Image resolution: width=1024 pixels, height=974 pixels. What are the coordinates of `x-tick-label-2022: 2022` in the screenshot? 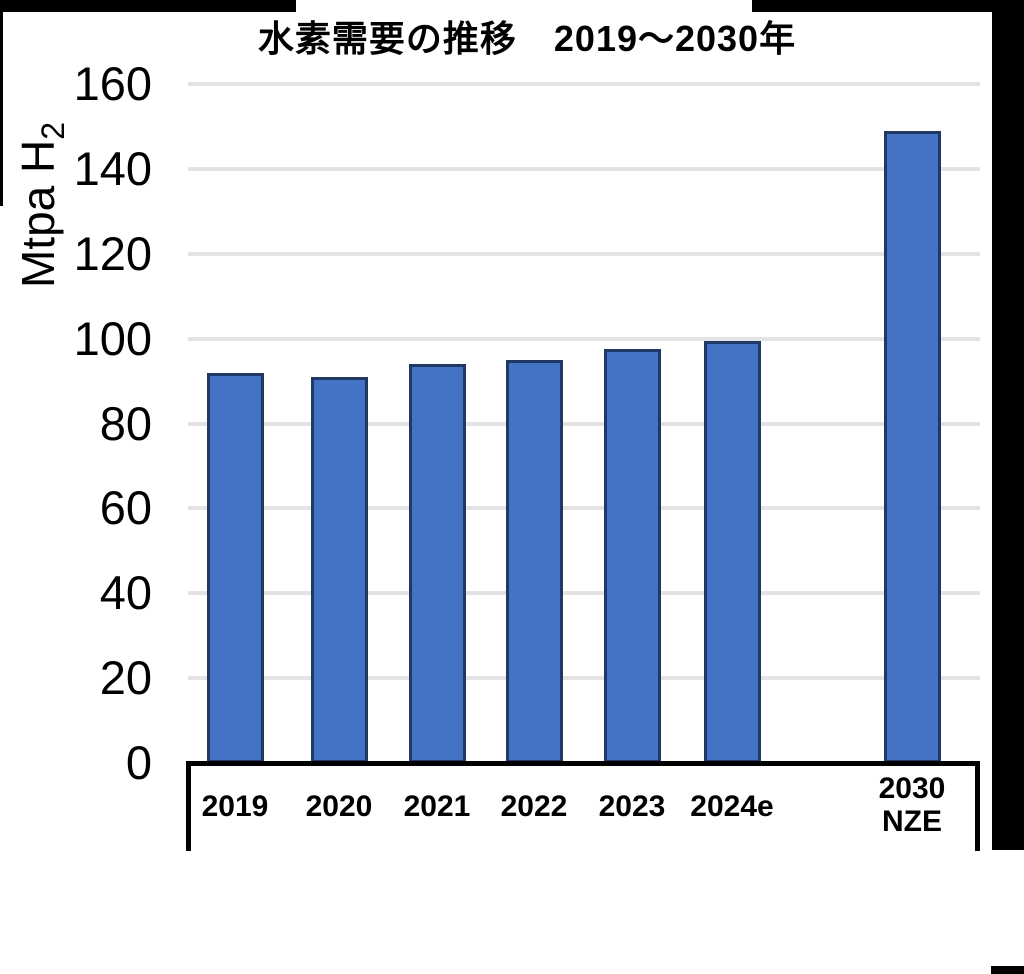 It's located at (534, 806).